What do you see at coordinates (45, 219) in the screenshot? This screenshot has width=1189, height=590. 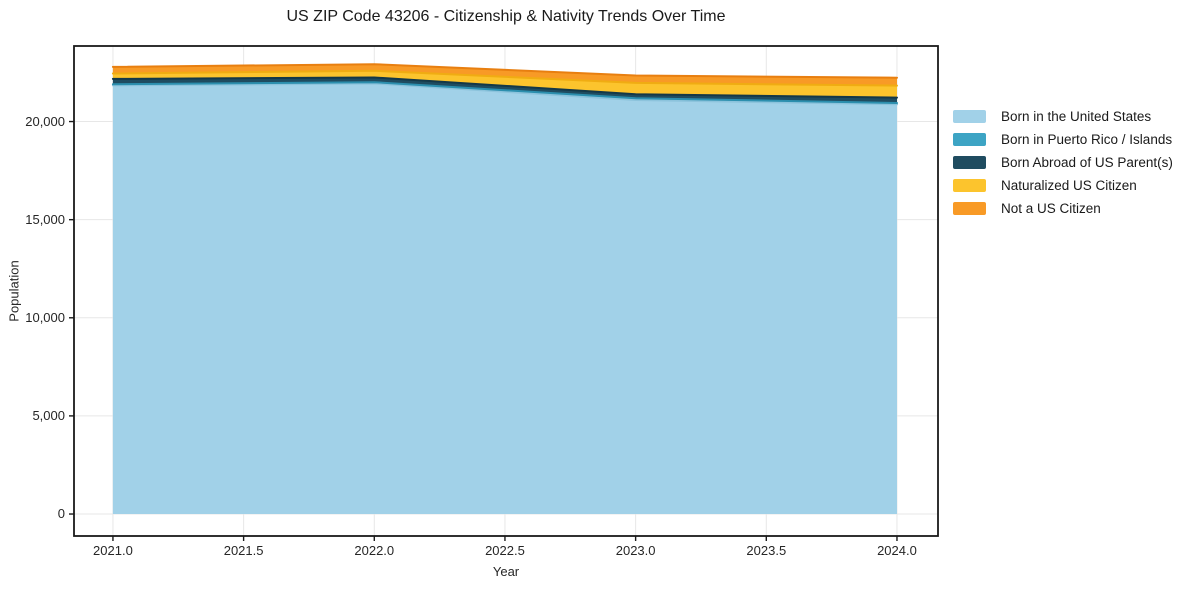 I see `y-tick-label: 15,000` at bounding box center [45, 219].